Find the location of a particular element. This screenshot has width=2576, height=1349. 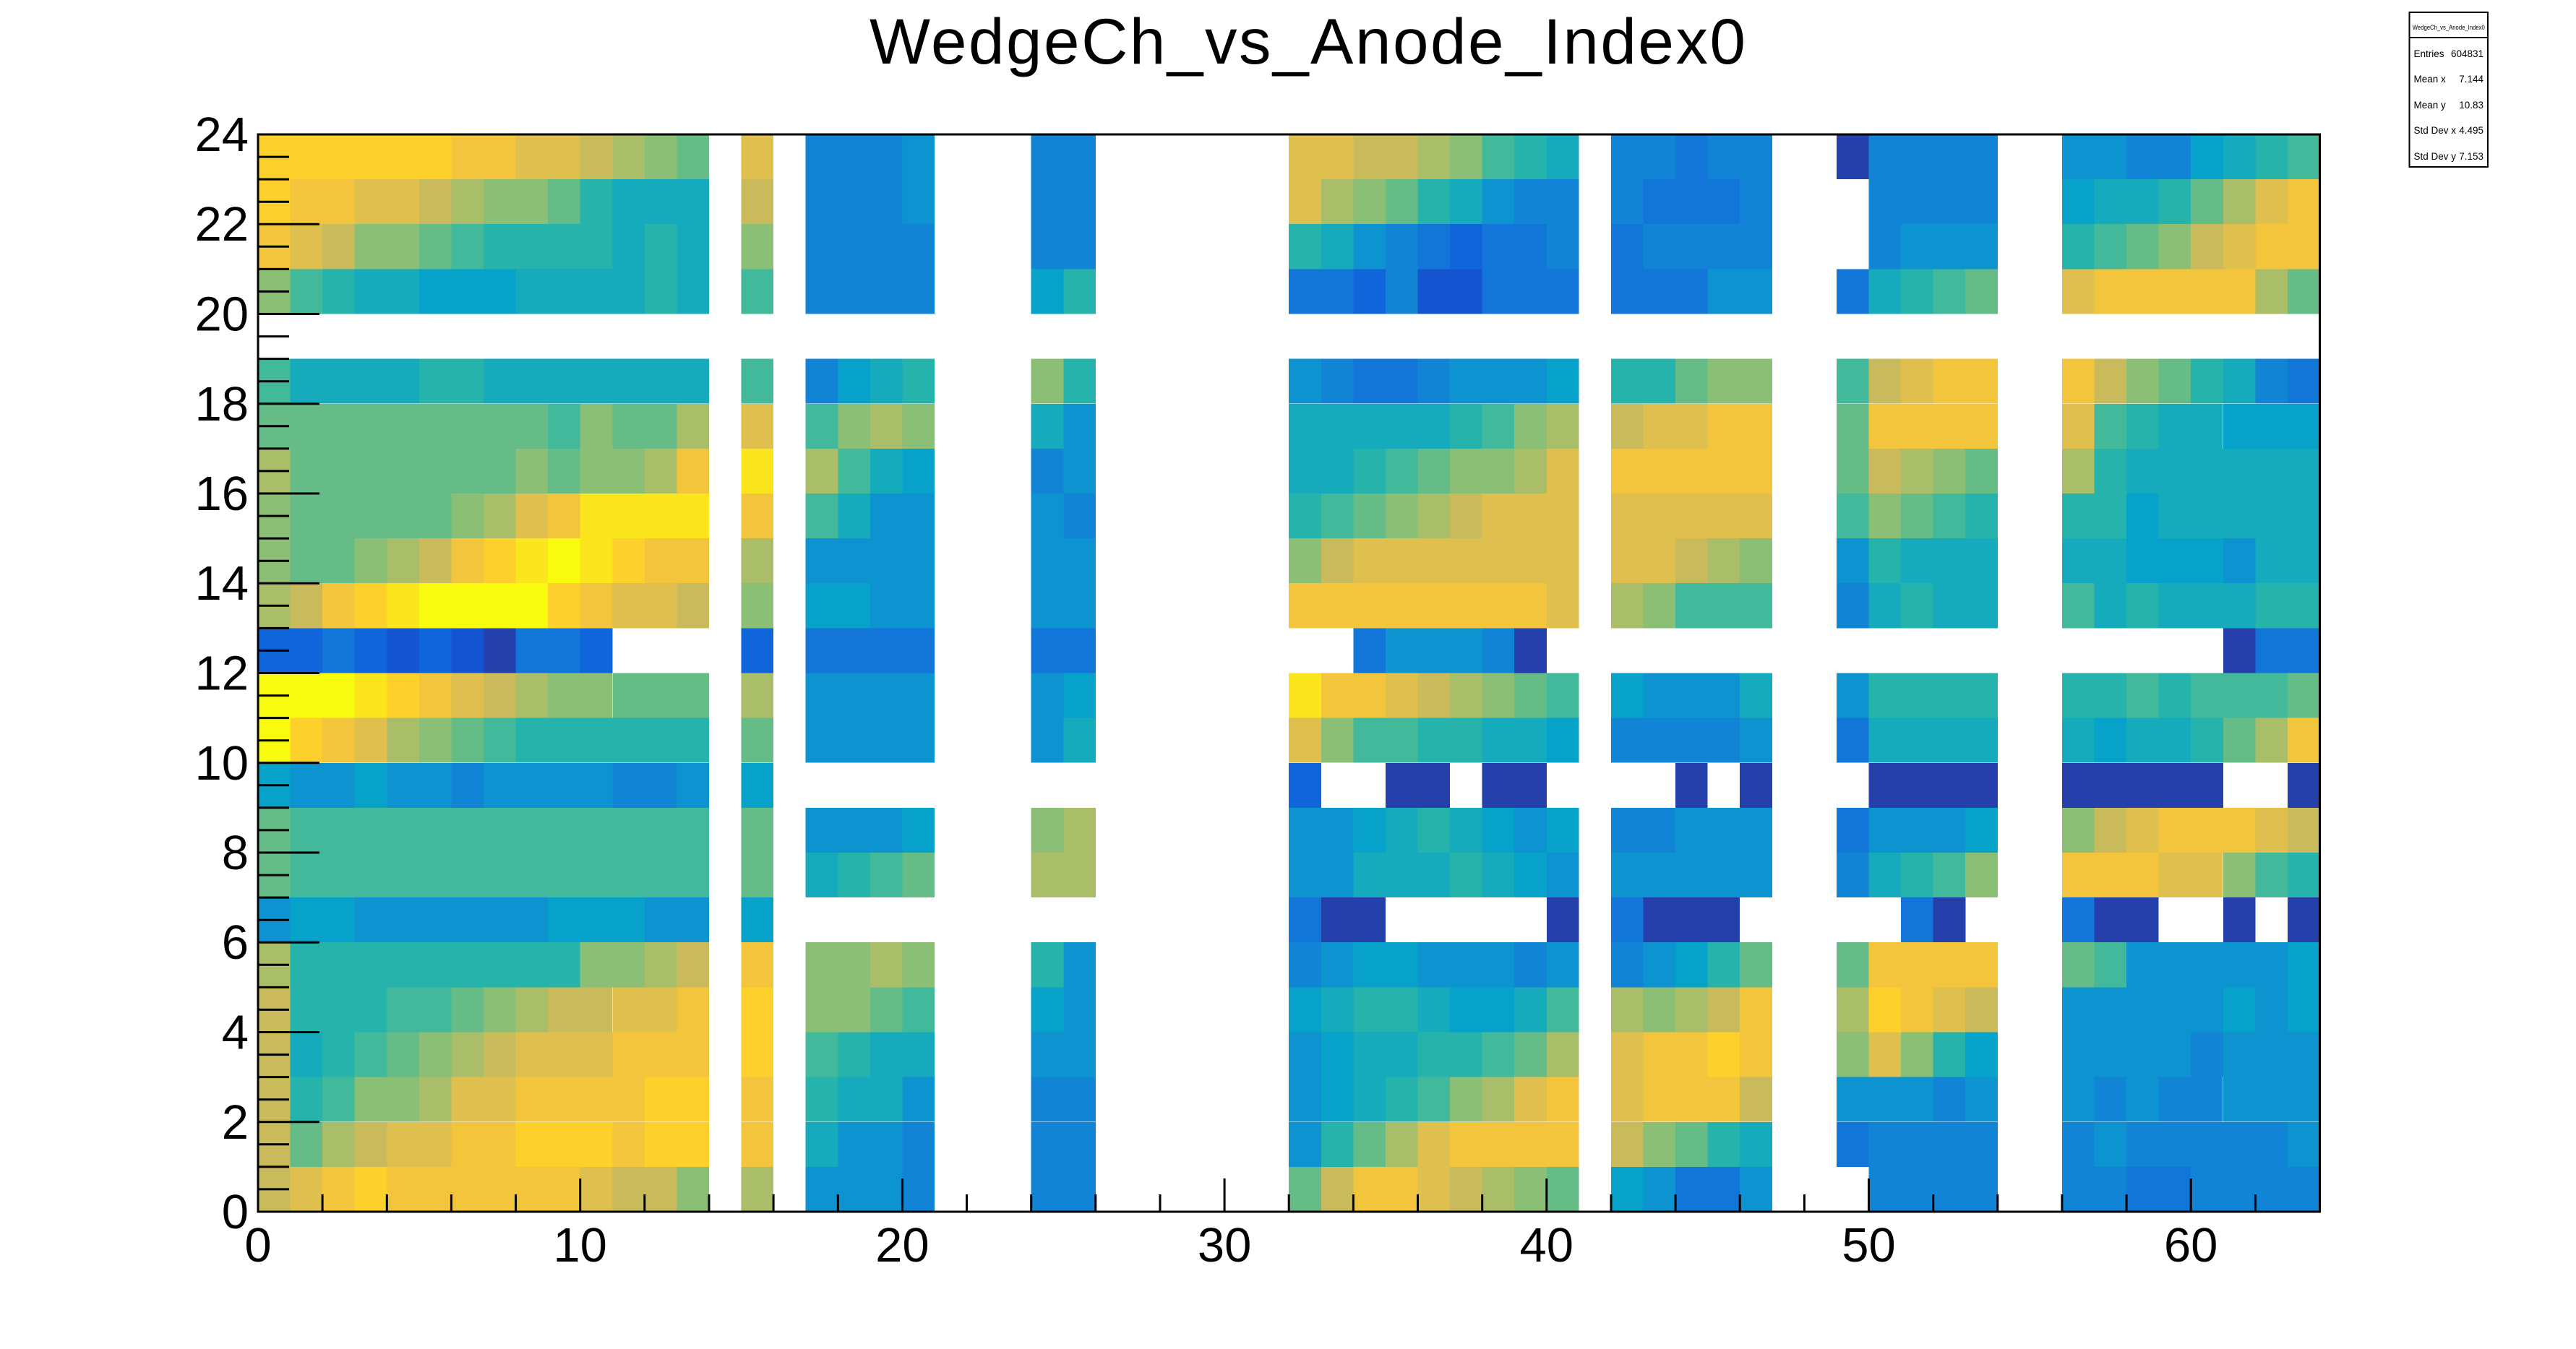

svg-text: 16 is located at coordinates (222, 494).